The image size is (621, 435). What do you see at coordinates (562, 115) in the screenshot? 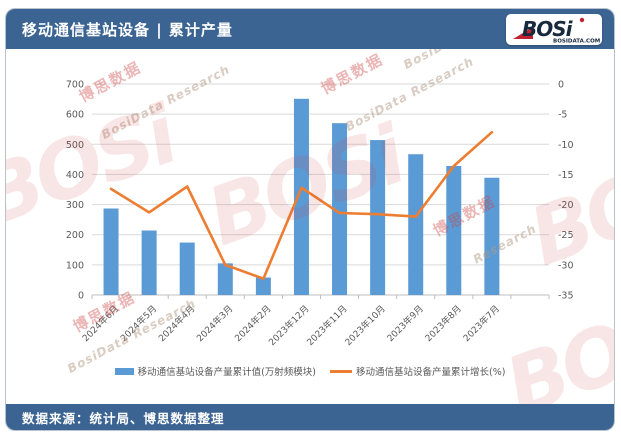
I see `right-axis-tick-label: -5` at bounding box center [562, 115].